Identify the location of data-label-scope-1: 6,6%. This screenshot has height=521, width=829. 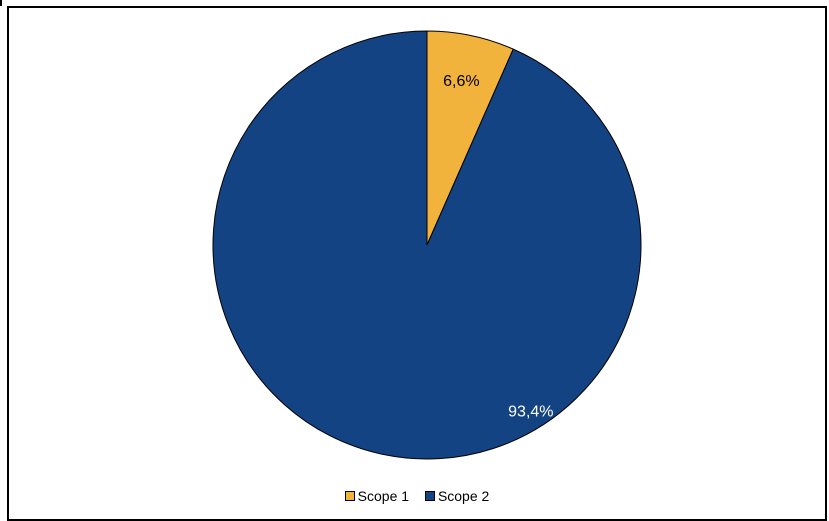
(461, 81).